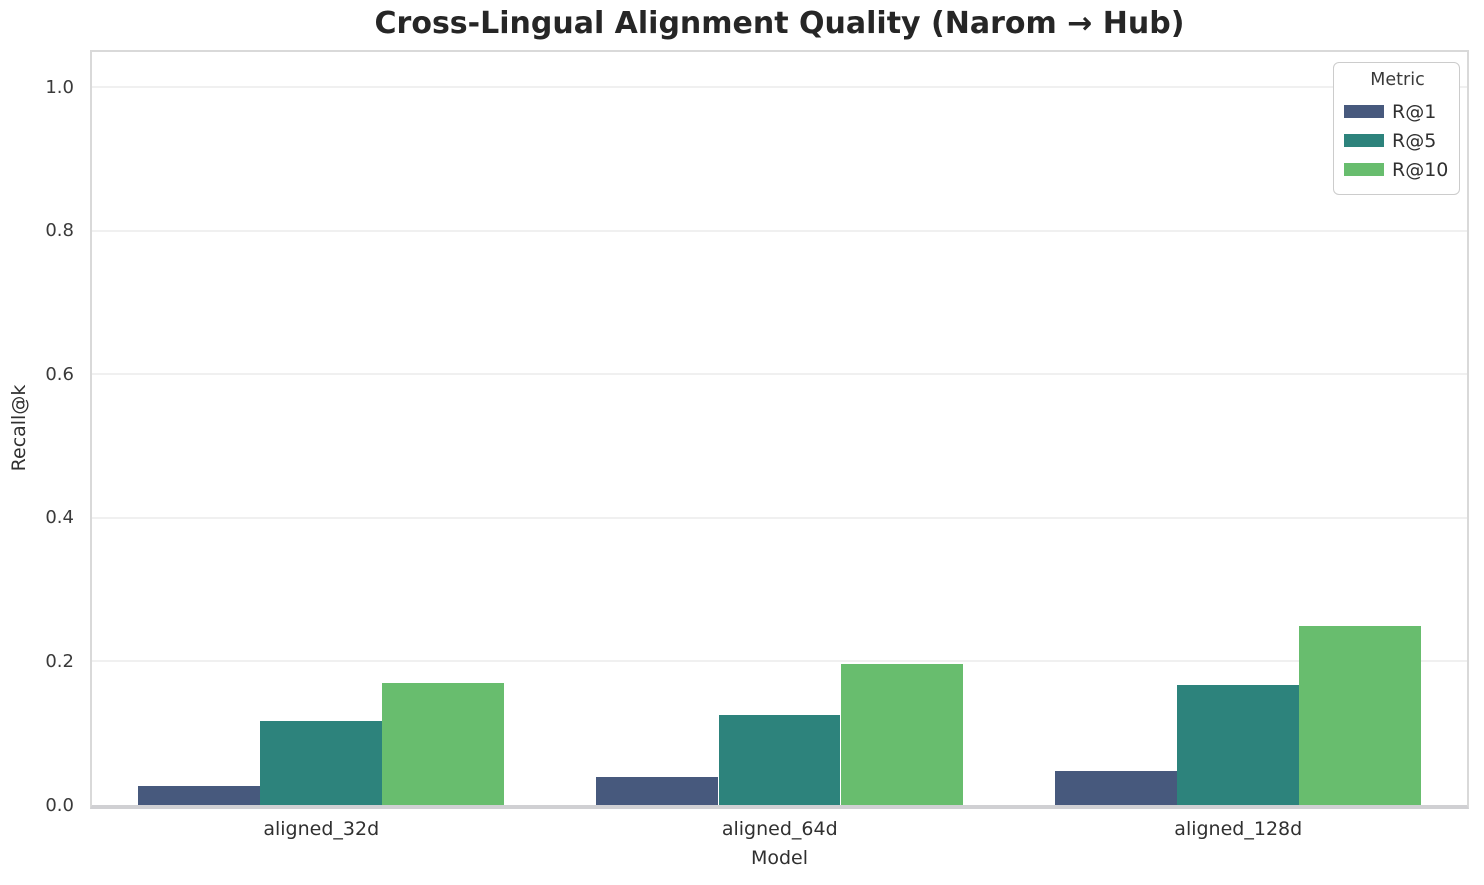 The width and height of the screenshot is (1484, 885). What do you see at coordinates (443, 744) in the screenshot?
I see `bar-aligned_32d-R@10` at bounding box center [443, 744].